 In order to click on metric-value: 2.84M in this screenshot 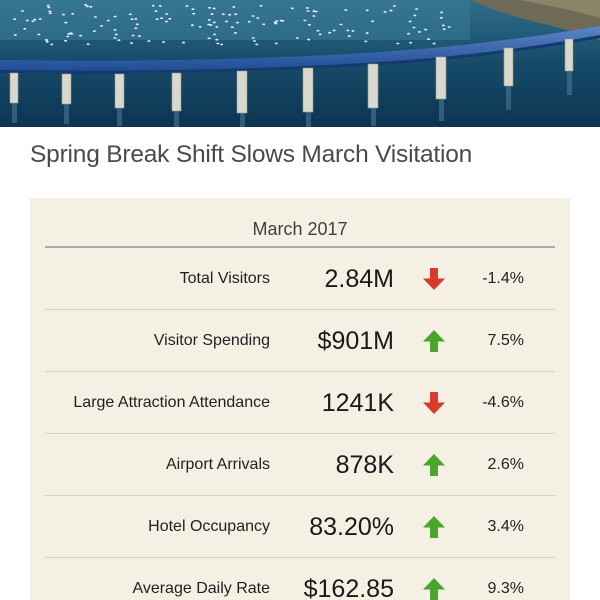, I will do `click(359, 279)`.